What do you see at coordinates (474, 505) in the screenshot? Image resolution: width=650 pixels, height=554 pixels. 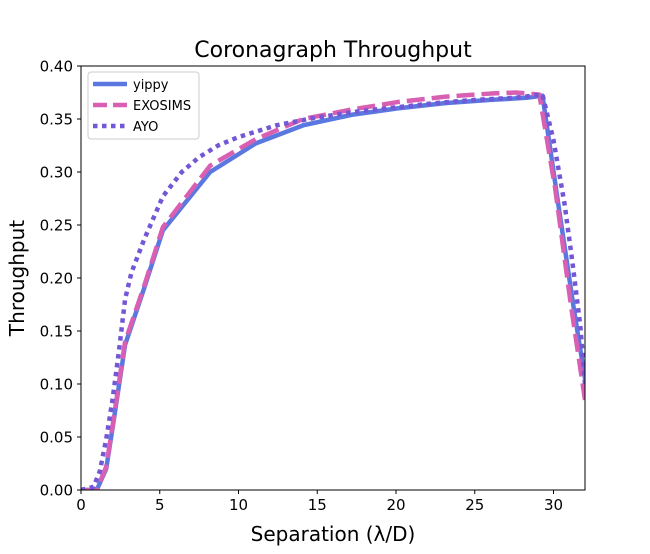 I see `x-tick-label: 25` at bounding box center [474, 505].